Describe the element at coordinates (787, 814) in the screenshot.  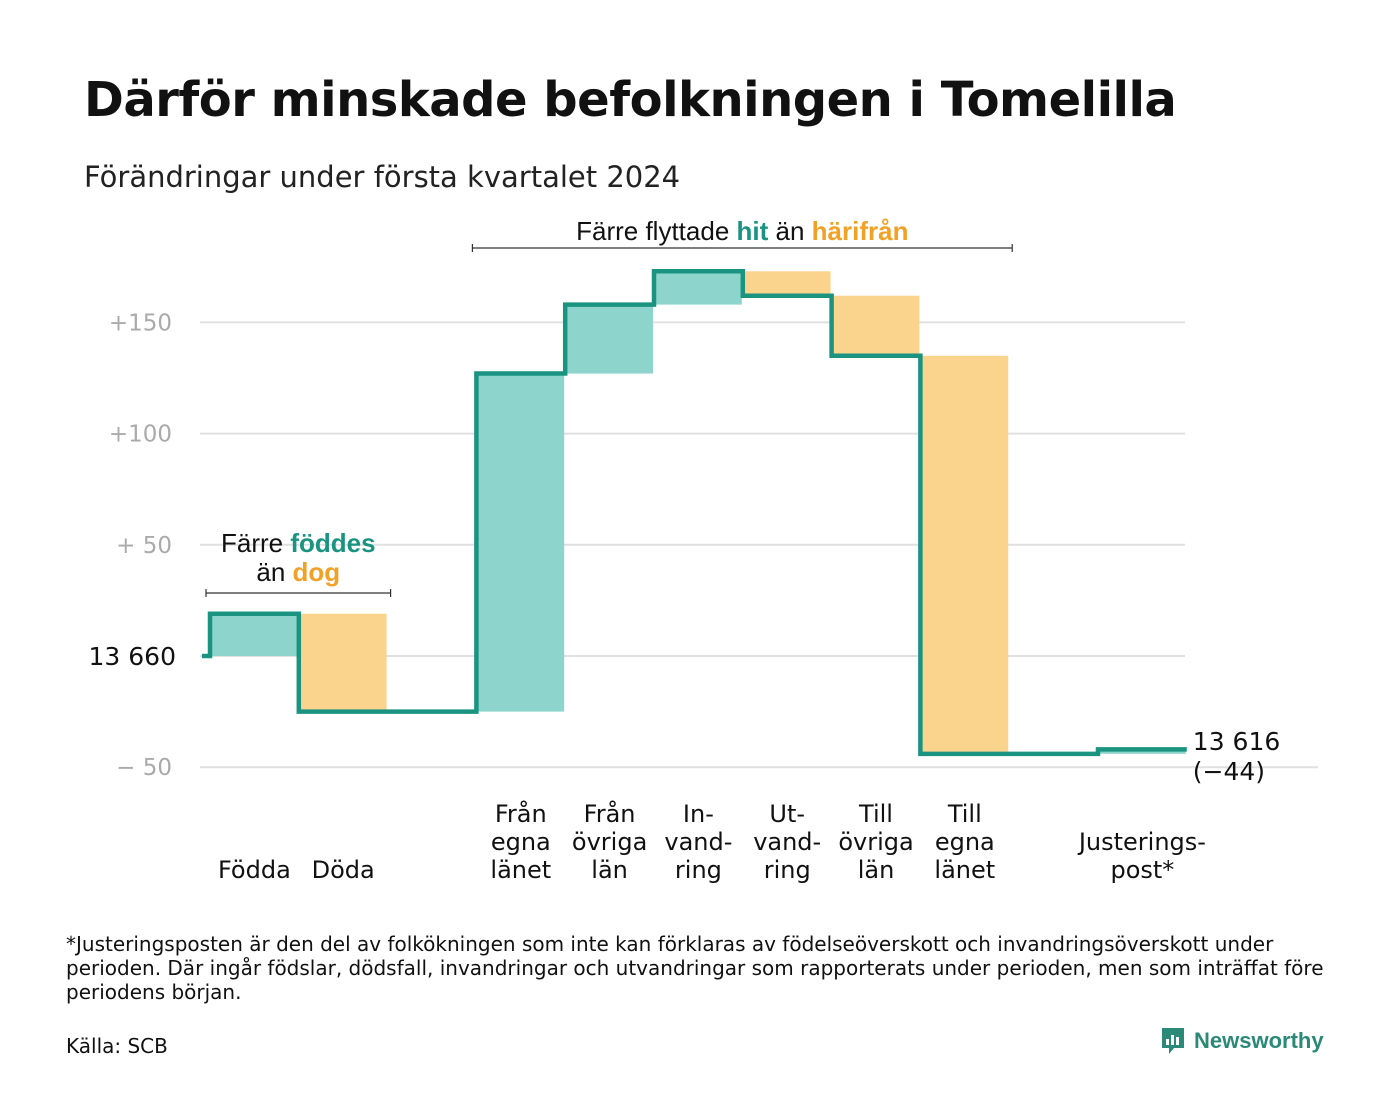
I see `x-category-label: Ut-` at that location.